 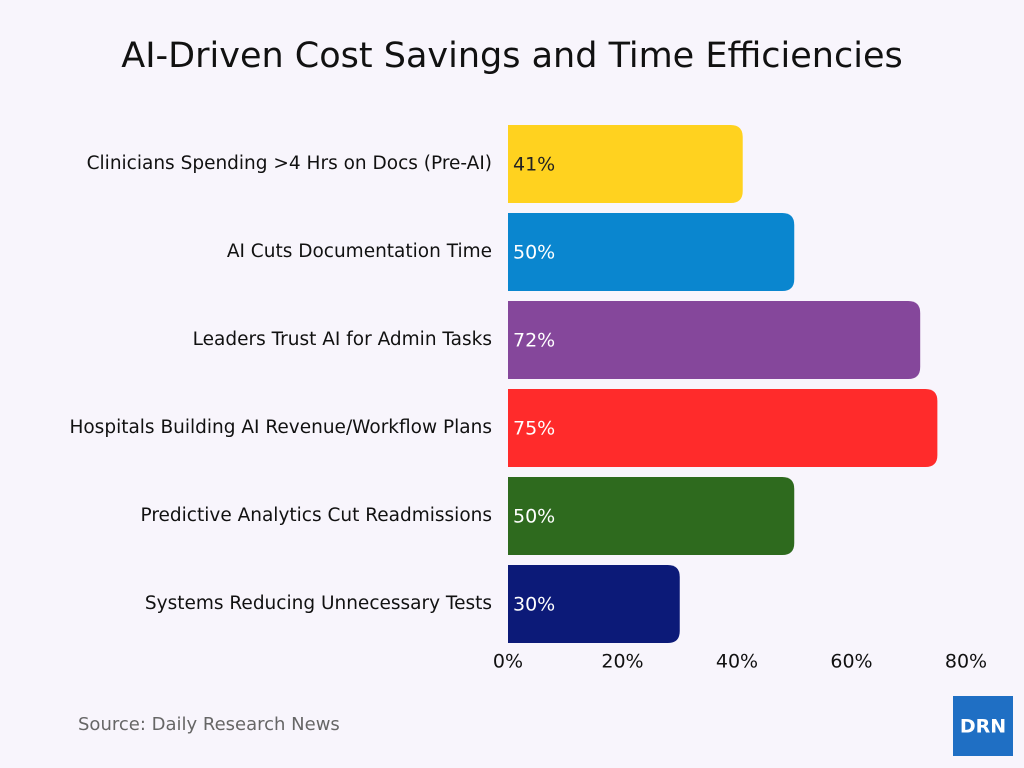 I want to click on value-label: 72%, so click(x=534, y=341).